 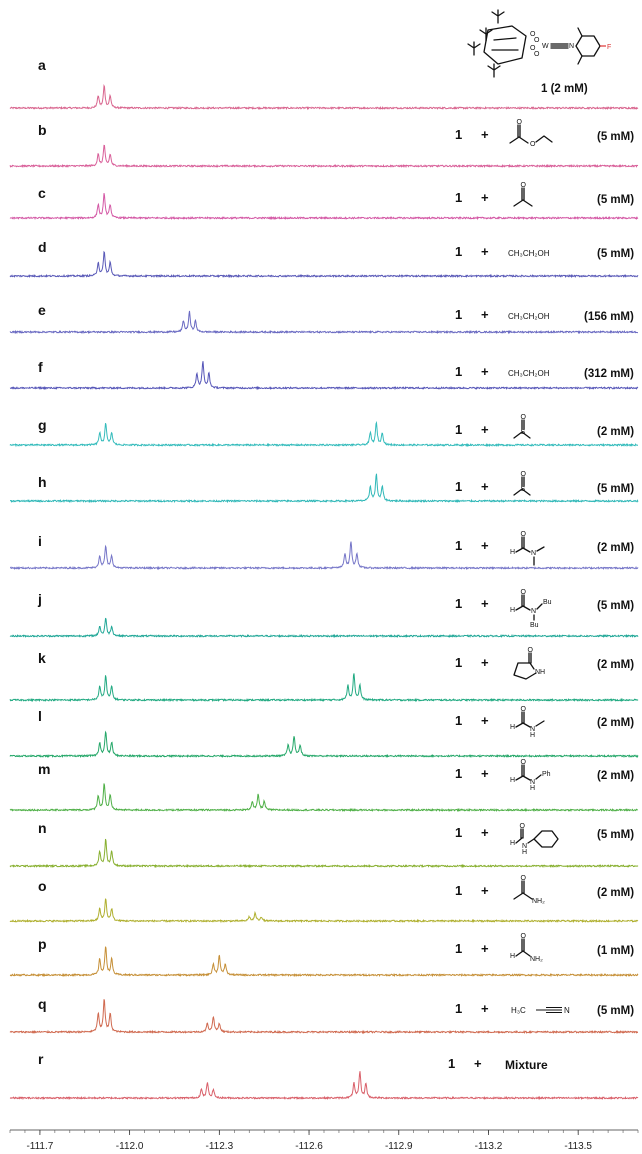 What do you see at coordinates (324, 488) in the screenshot?
I see `spectrum-h` at bounding box center [324, 488].